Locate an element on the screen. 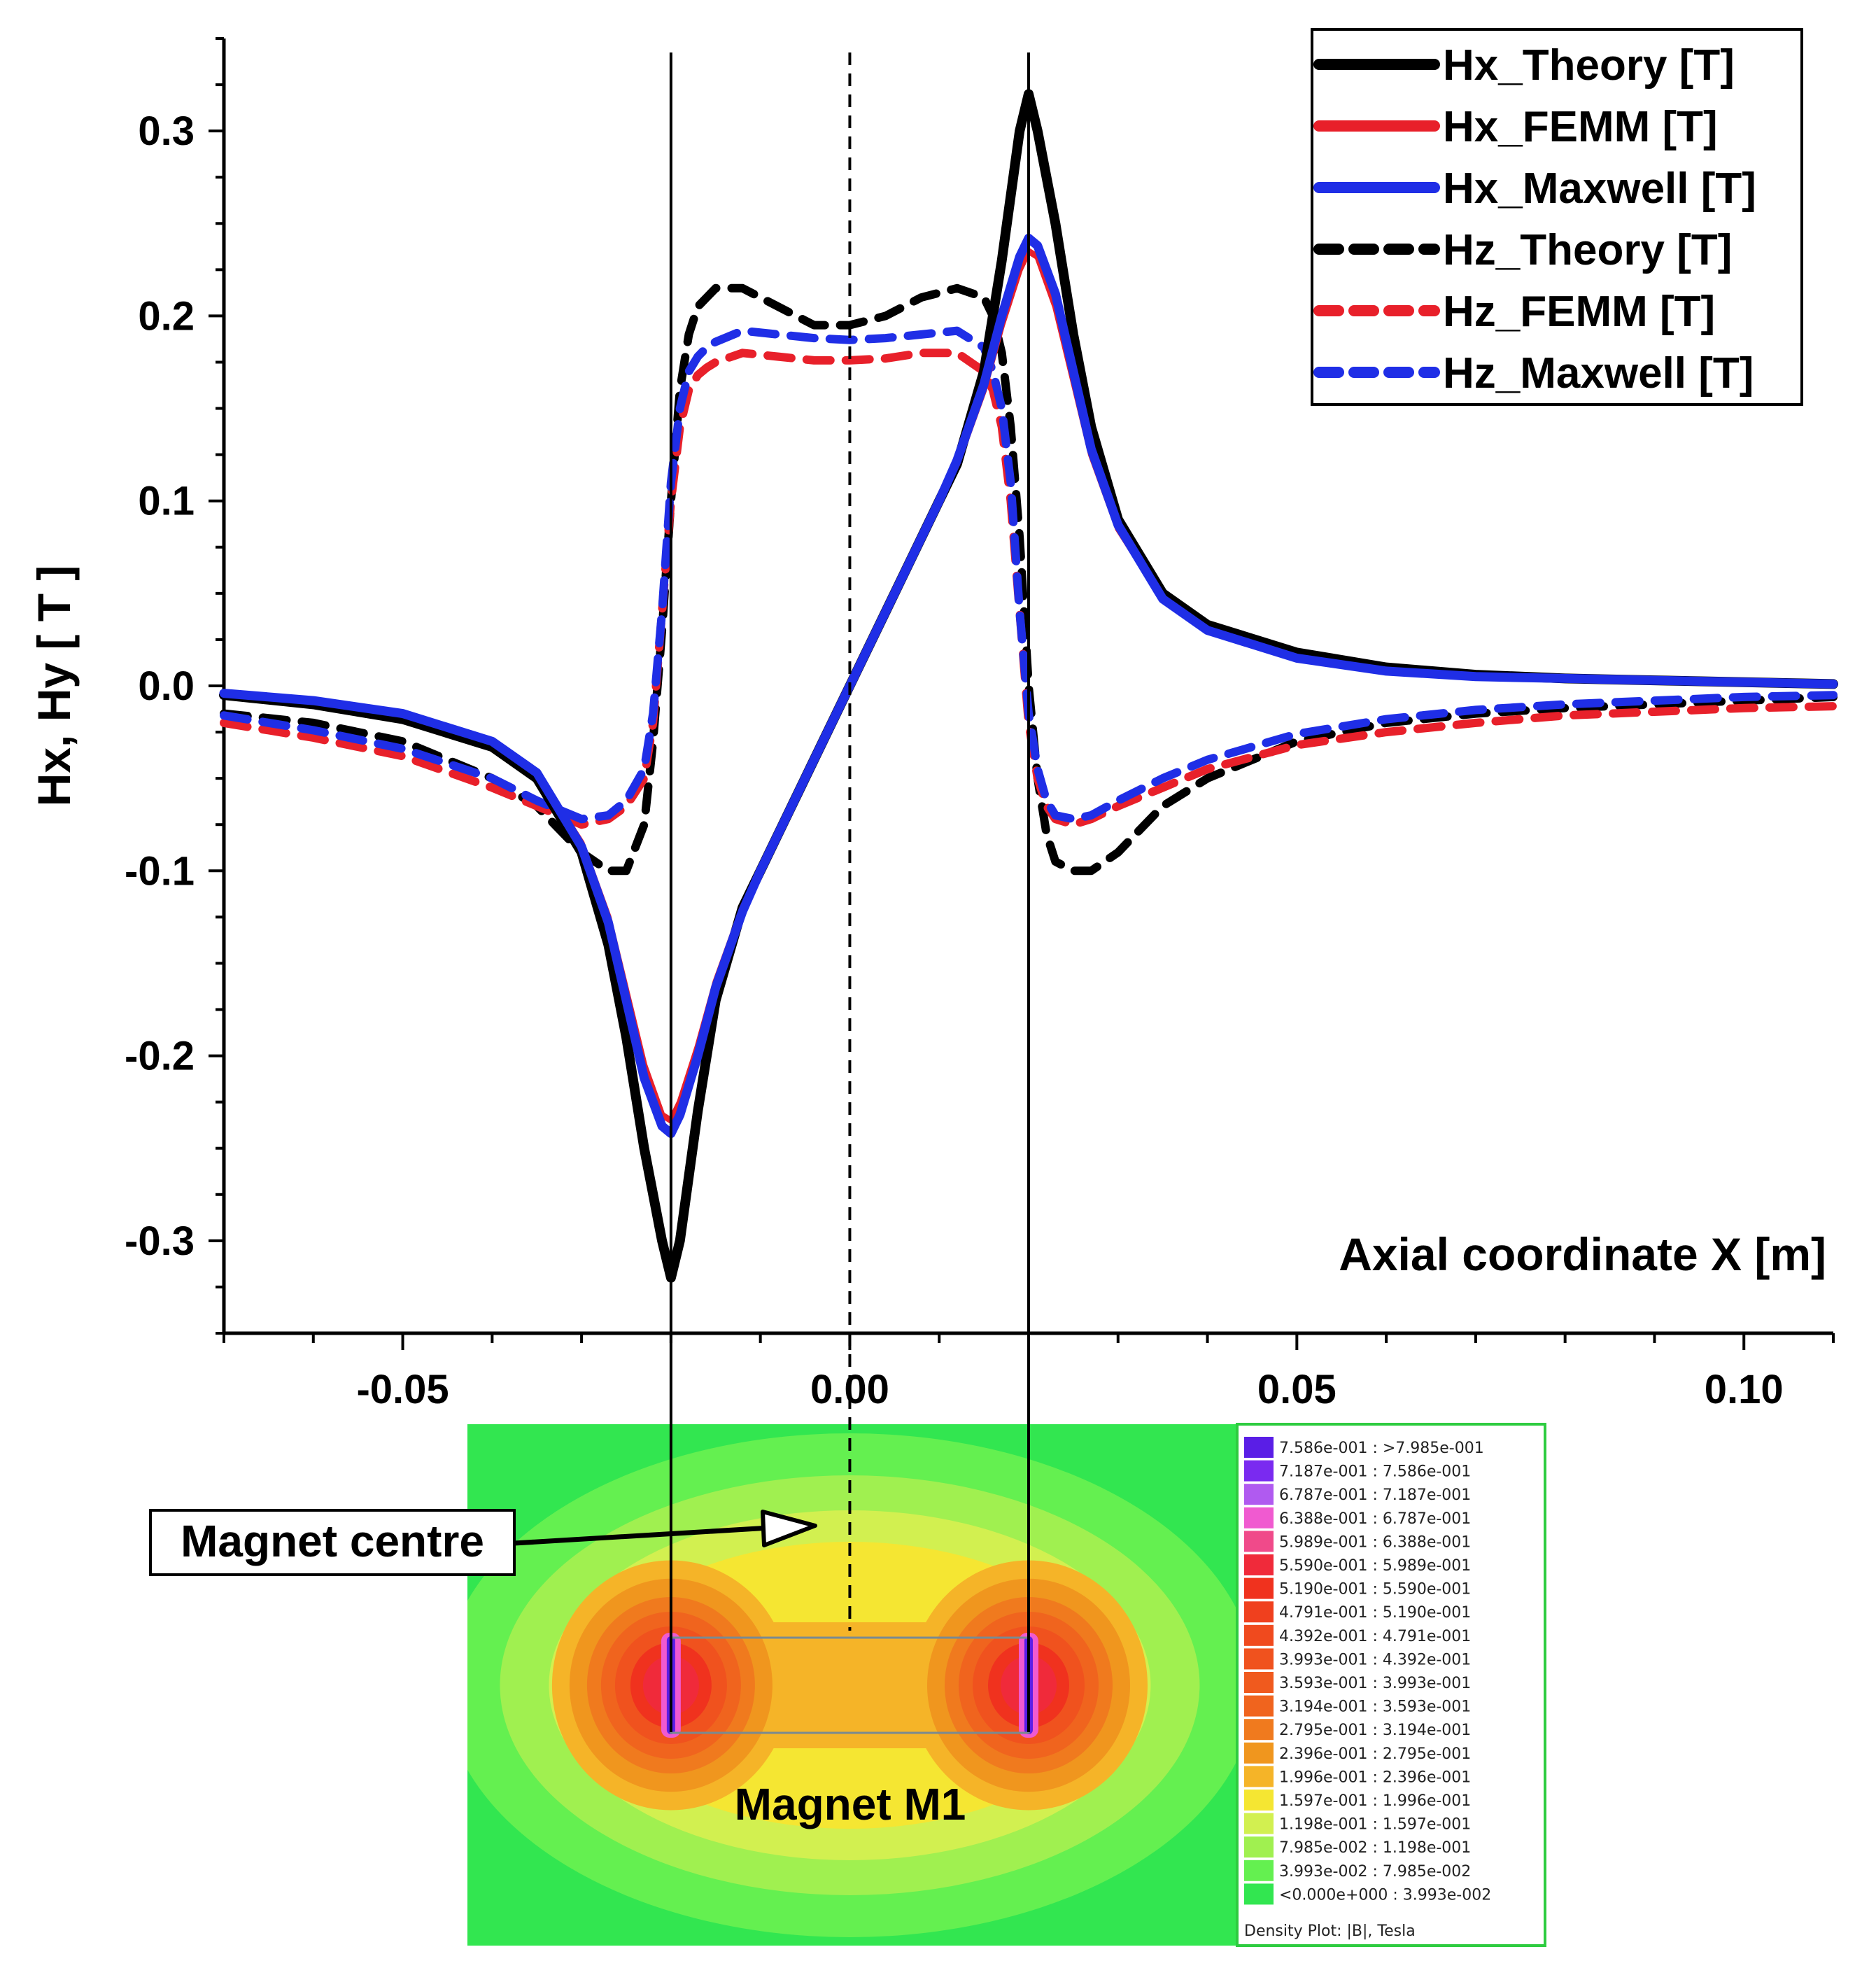  y-tick-label: 0.2 is located at coordinates (167, 316).